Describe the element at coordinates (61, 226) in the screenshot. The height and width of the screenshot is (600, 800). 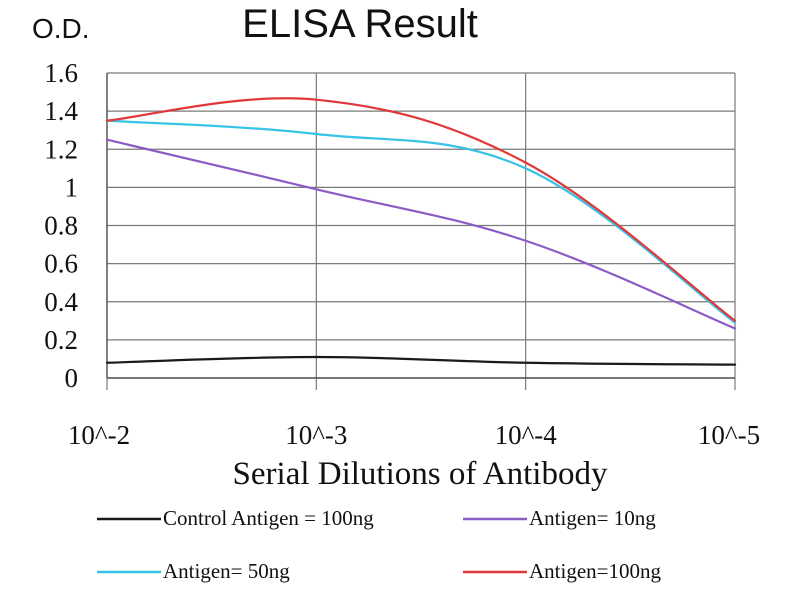
I see `y-tick-label: 0.8` at that location.